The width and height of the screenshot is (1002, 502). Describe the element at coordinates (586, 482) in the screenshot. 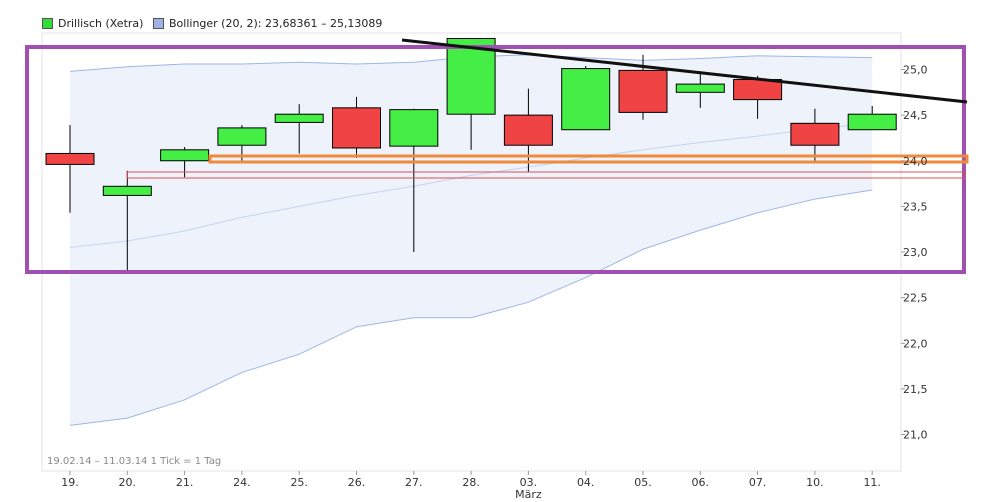

I see `x-tick-label: 04.` at that location.